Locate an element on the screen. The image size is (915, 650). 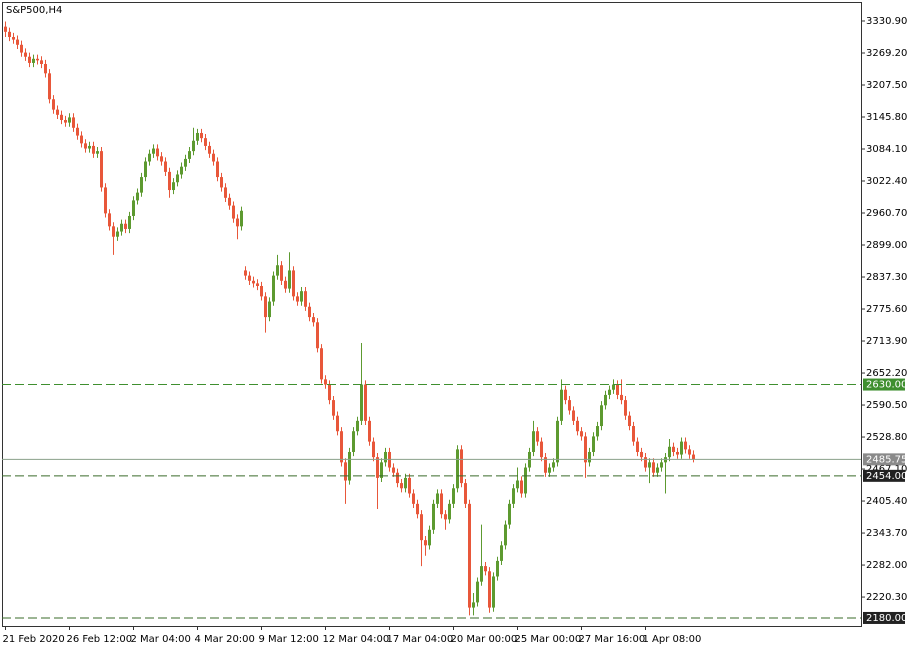
y-tick-label: 2713.90 is located at coordinates (886, 341).